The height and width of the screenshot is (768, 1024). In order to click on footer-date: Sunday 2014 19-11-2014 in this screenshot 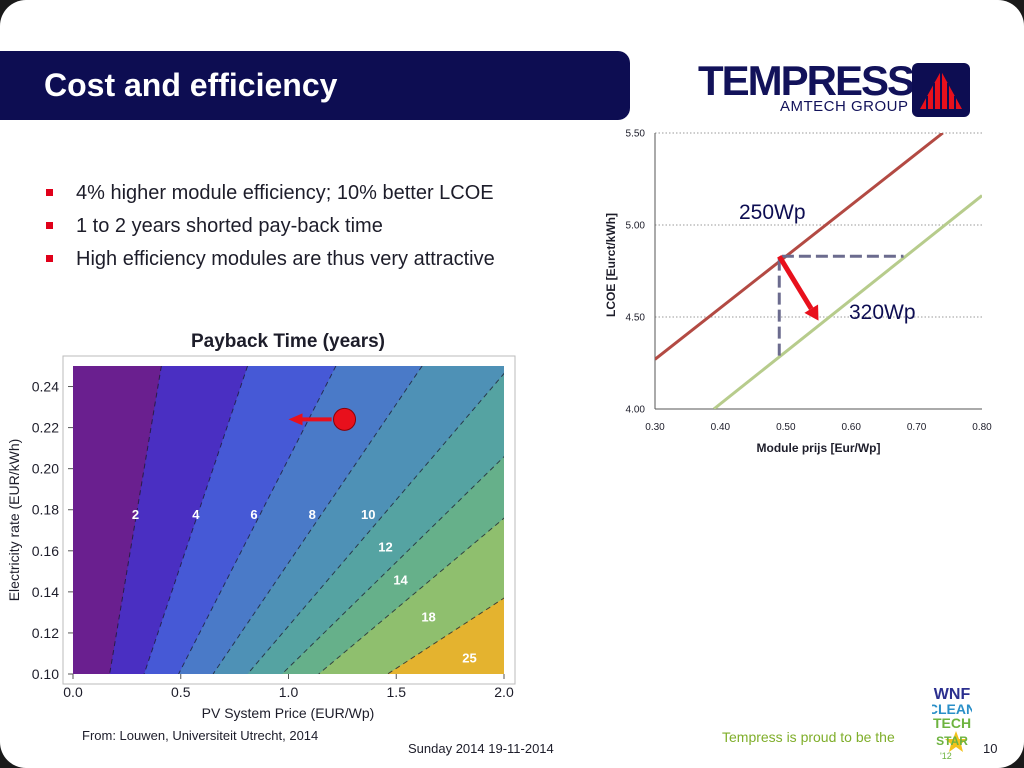, I will do `click(481, 748)`.